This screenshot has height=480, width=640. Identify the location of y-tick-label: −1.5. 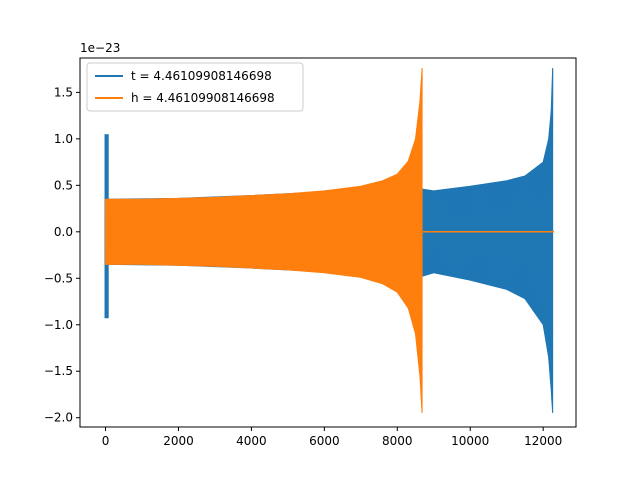
(58, 371).